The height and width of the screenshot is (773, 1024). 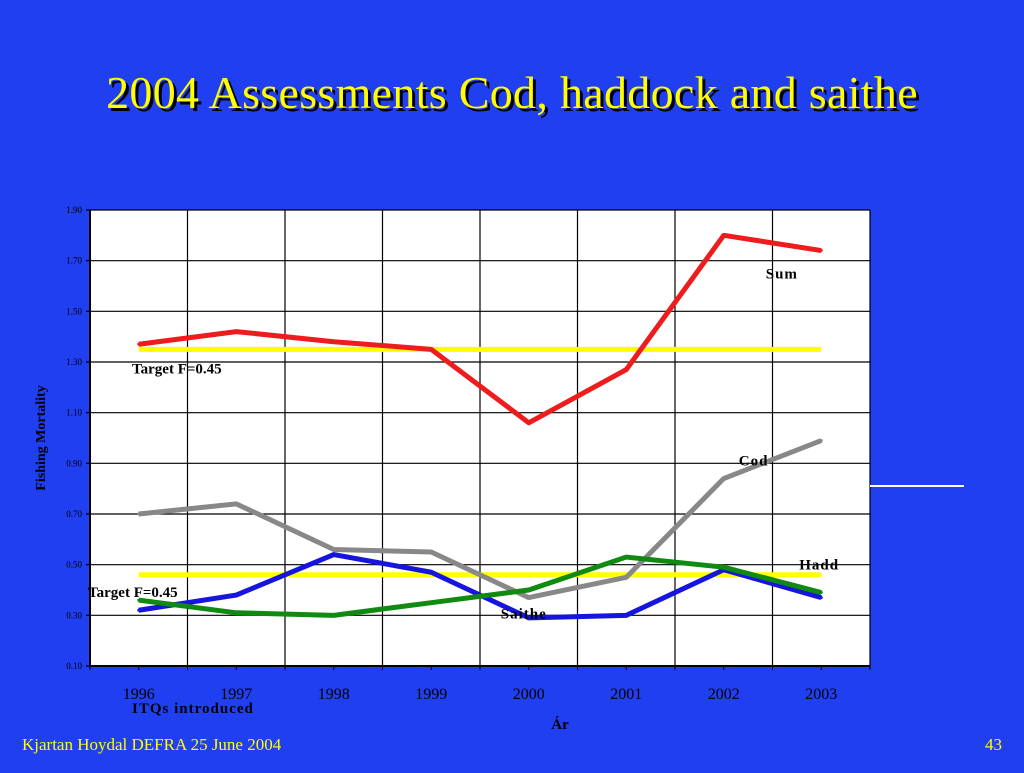 I want to click on series-label-cod: Cod, so click(x=754, y=461).